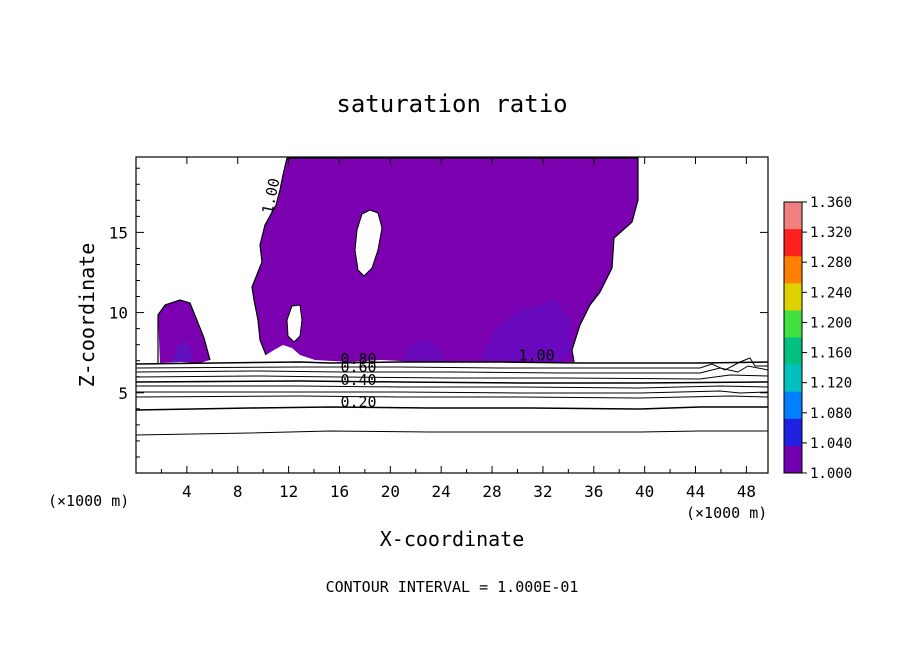 The width and height of the screenshot is (904, 654). I want to click on colorbar-label: 1.240, so click(831, 293).